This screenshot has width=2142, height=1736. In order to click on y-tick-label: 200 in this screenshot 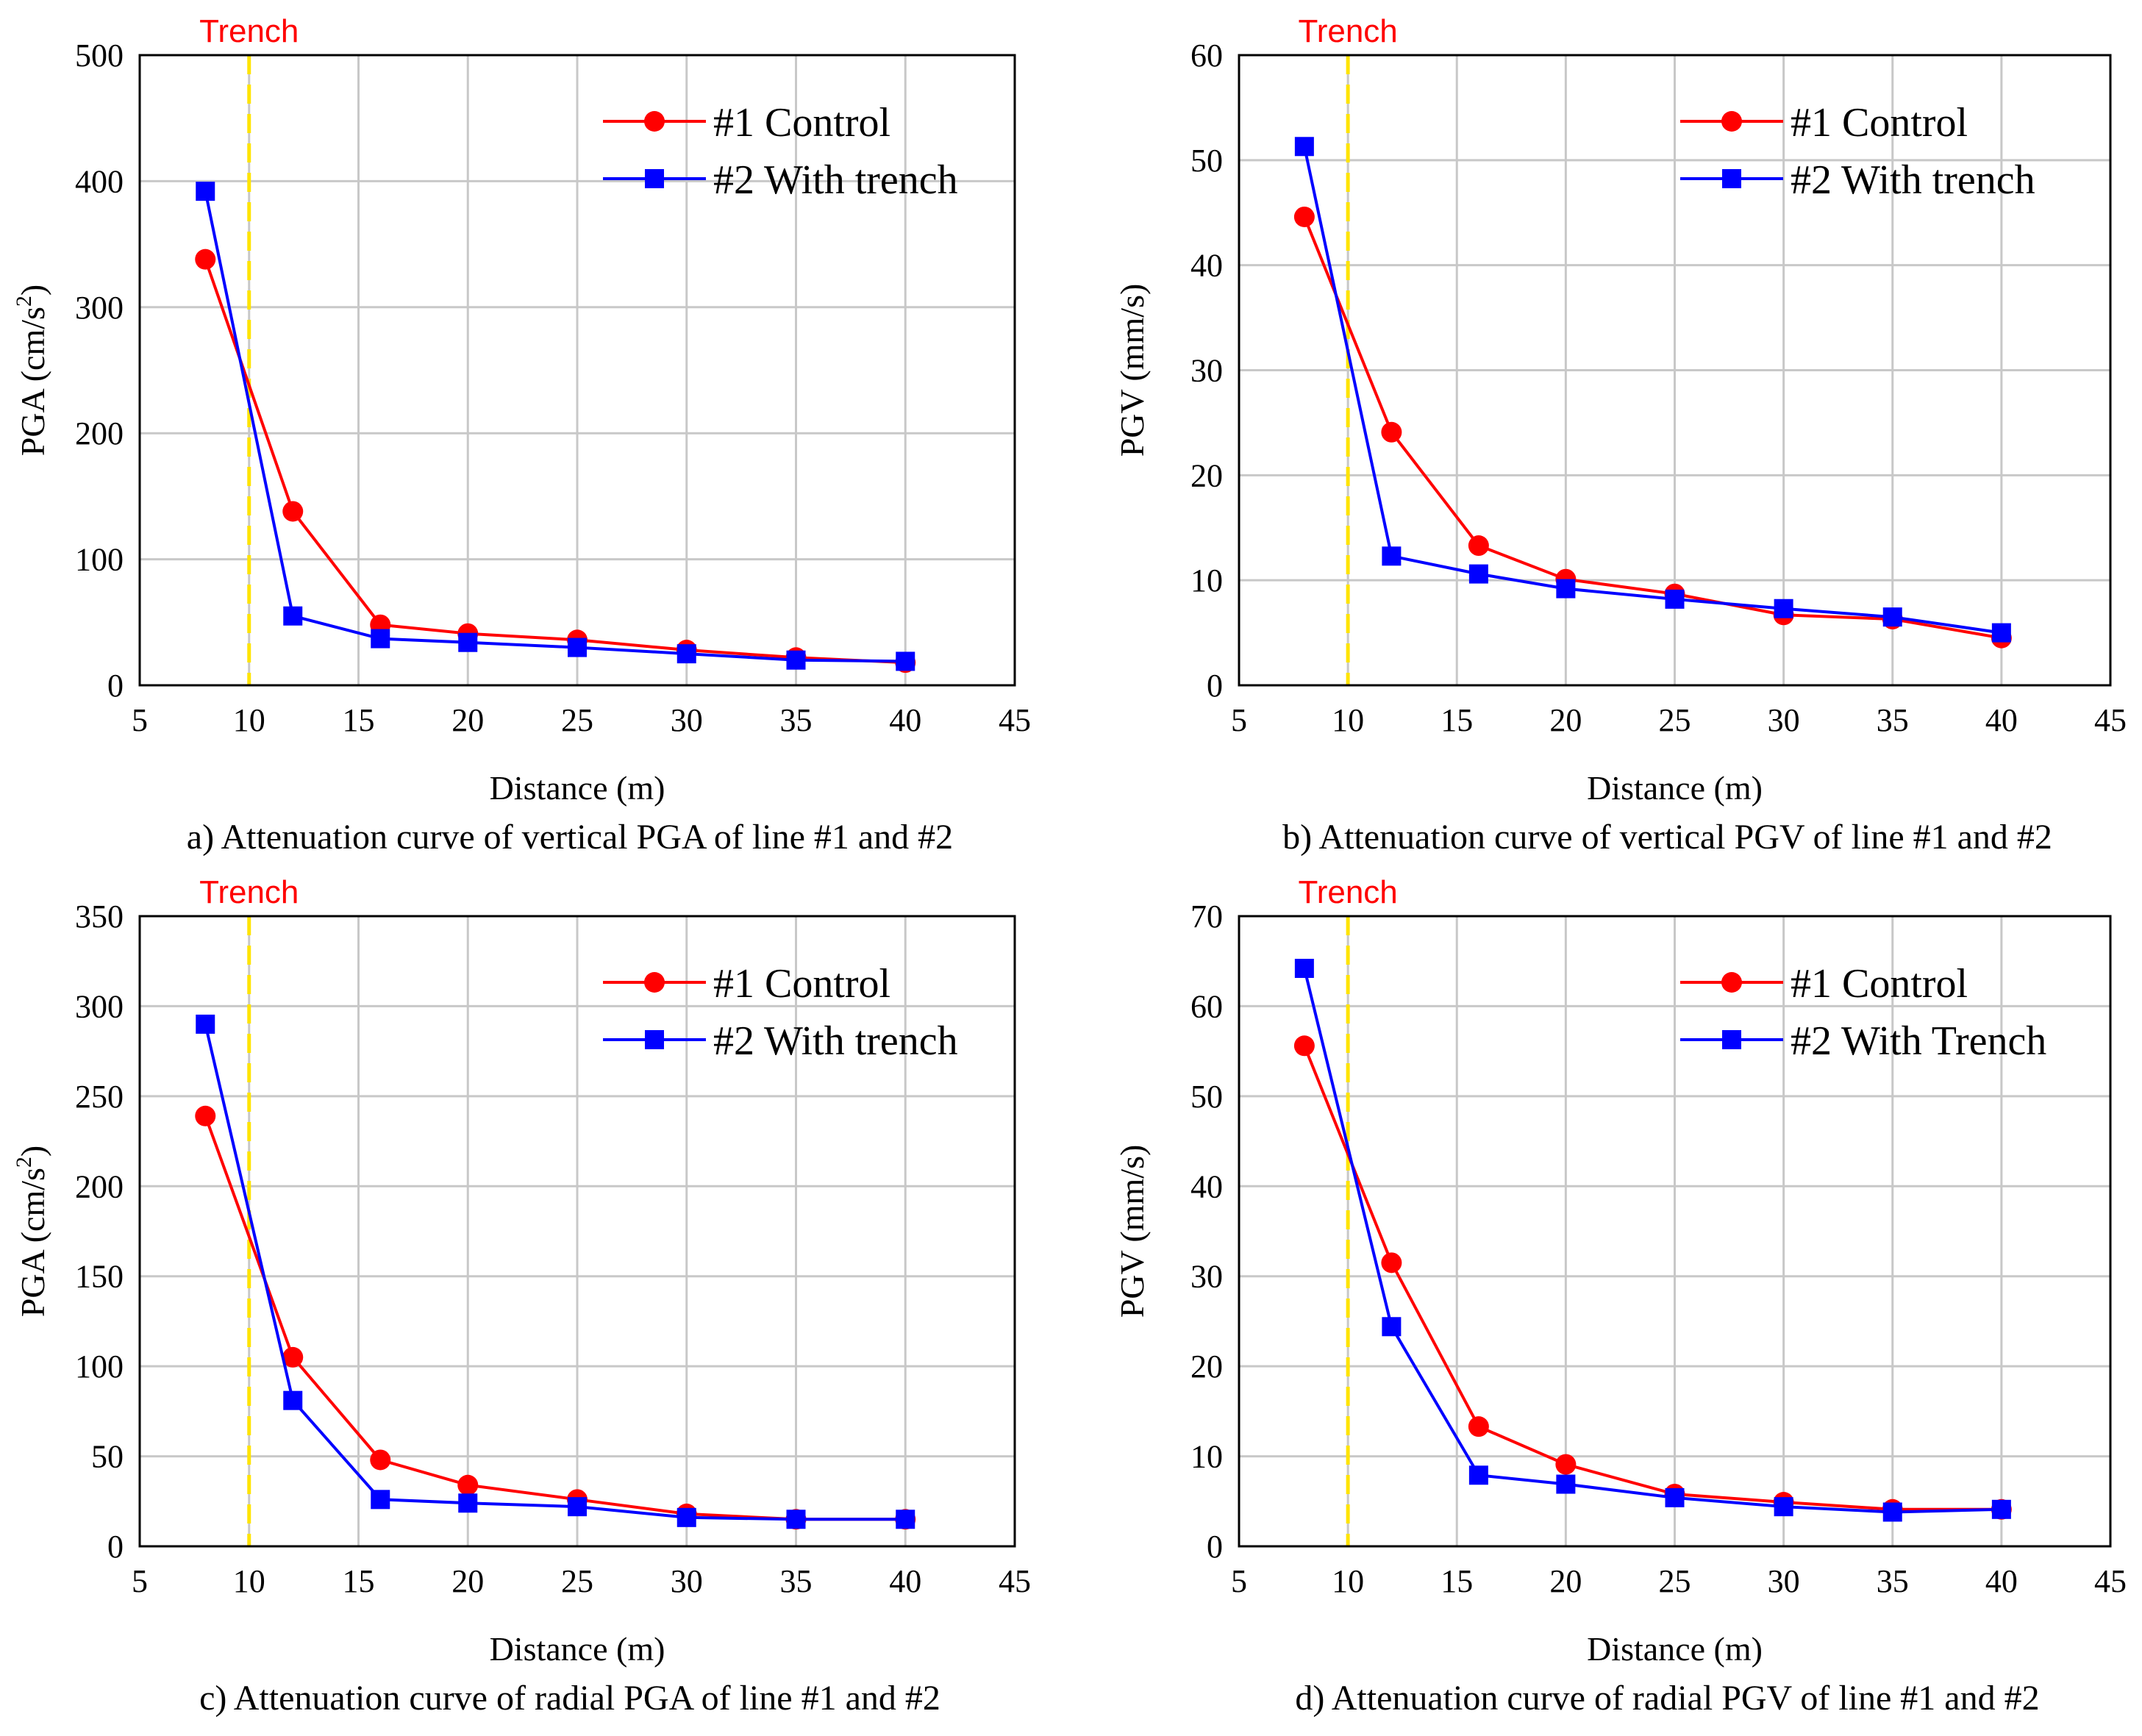, I will do `click(100, 1186)`.